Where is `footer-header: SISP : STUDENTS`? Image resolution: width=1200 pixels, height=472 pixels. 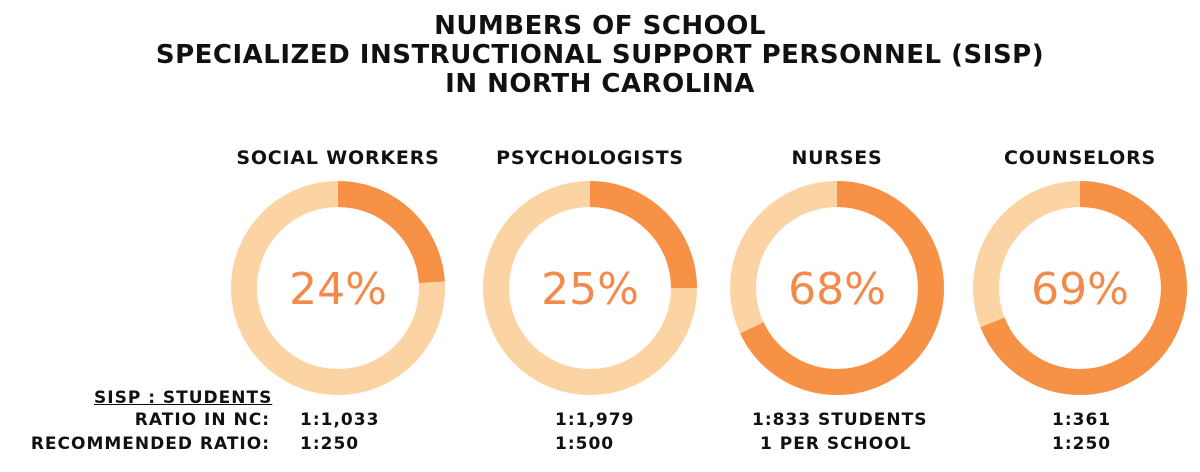
footer-header: SISP : STUDENTS is located at coordinates (183, 398).